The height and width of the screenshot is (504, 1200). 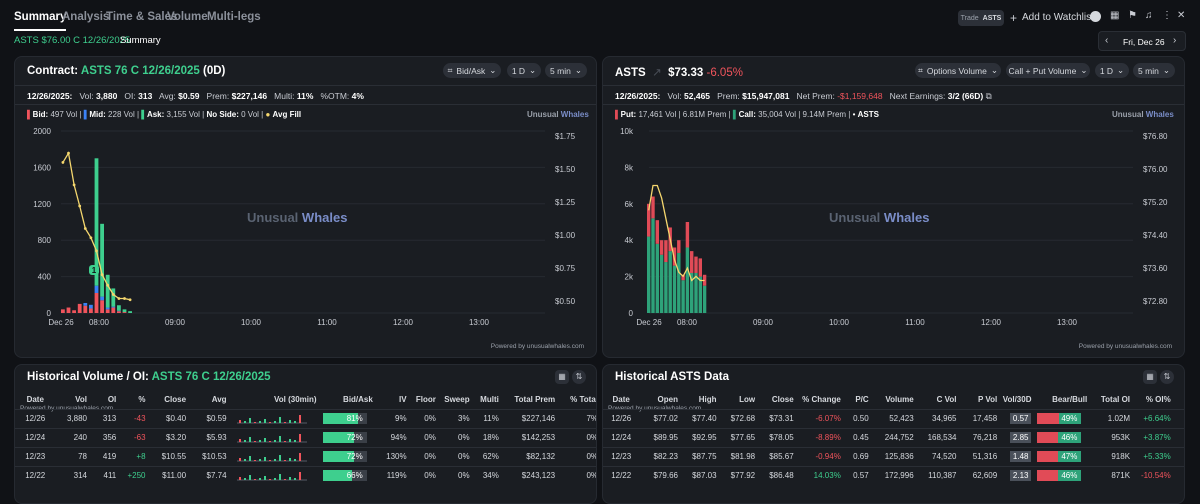 I want to click on column-header: % OI%, so click(x=1150, y=400).